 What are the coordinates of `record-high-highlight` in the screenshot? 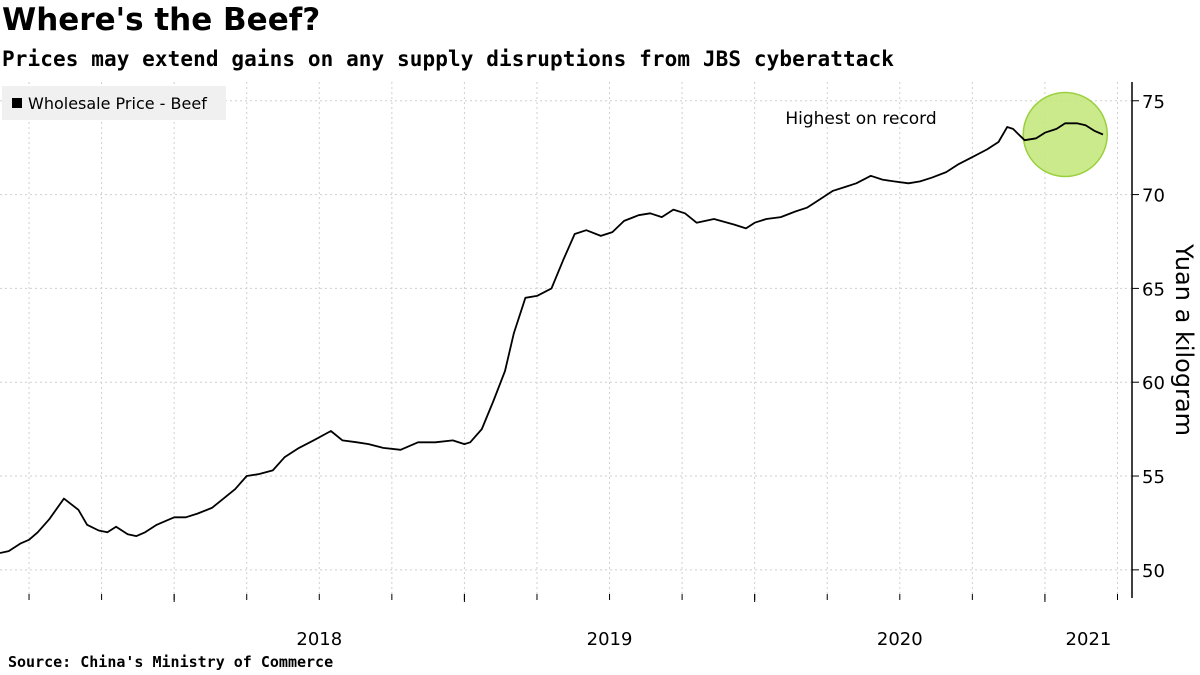 It's located at (1065, 134).